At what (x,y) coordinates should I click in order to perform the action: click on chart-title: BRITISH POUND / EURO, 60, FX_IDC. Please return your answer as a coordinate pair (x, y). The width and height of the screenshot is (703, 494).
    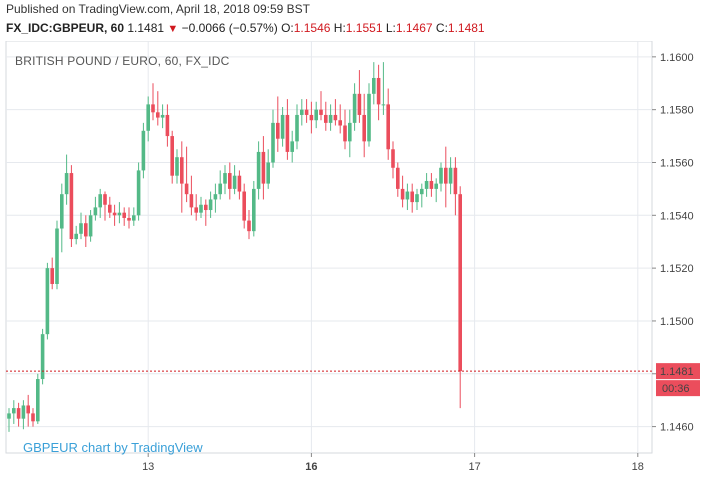
    Looking at the image, I should click on (122, 61).